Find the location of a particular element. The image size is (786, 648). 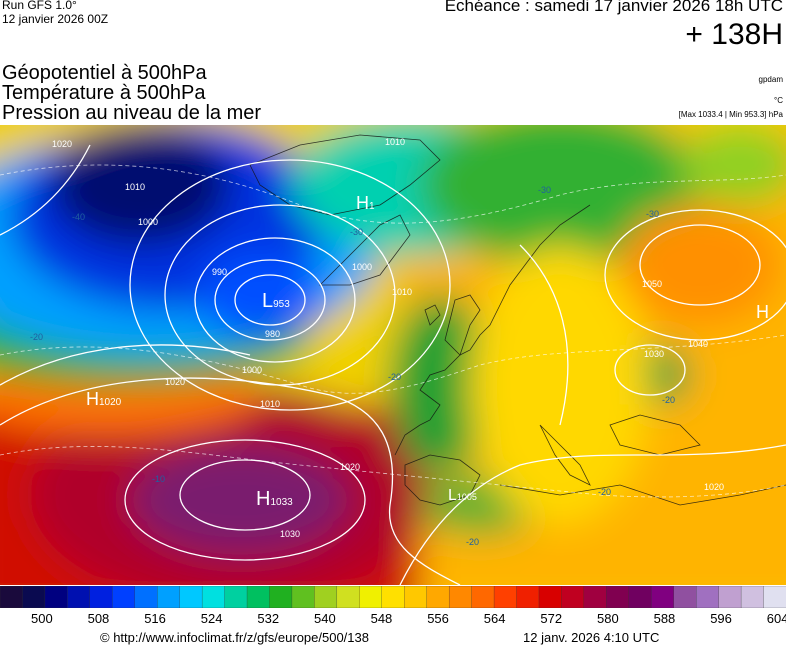

color-scale-tick-label: 532 is located at coordinates (268, 618).